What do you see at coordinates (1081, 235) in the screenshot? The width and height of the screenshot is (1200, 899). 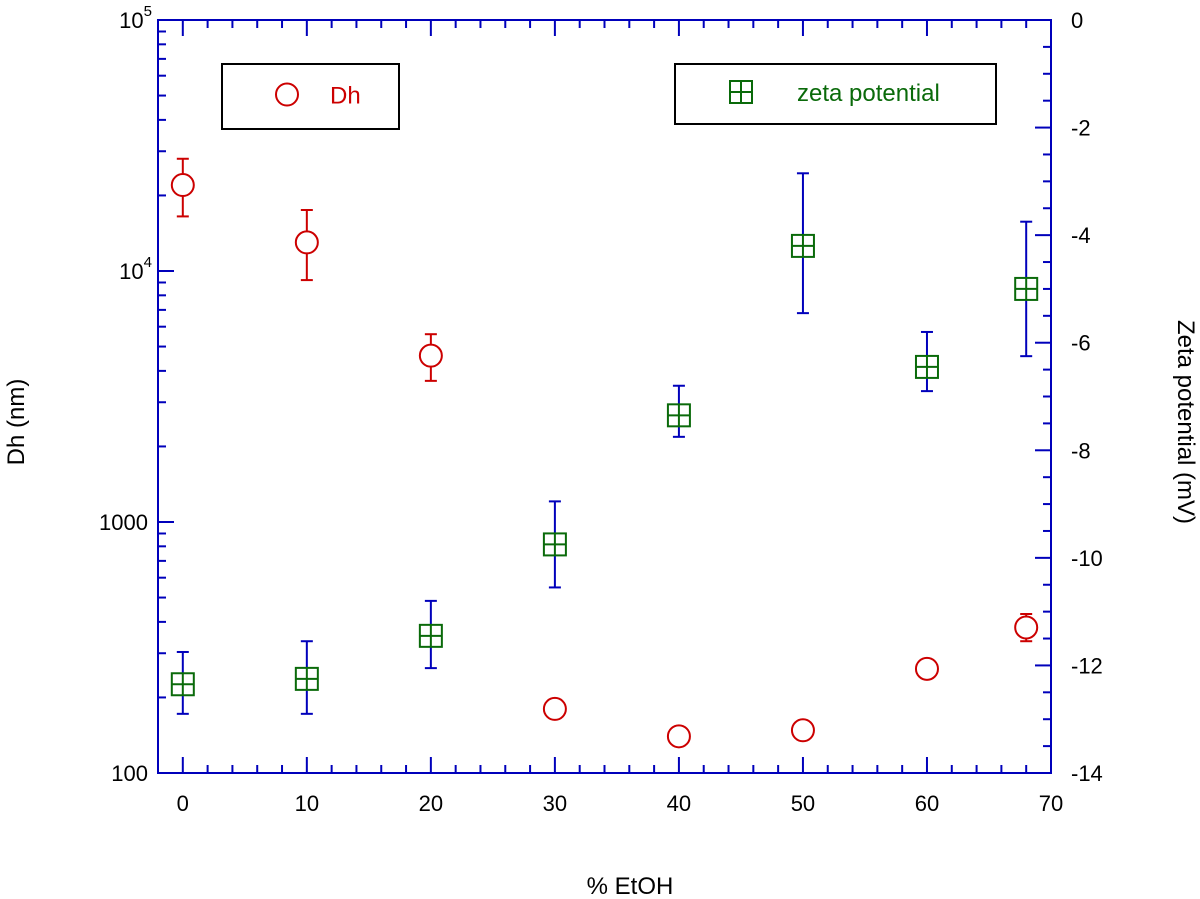 I see `y-right-tick-label: -4` at bounding box center [1081, 235].